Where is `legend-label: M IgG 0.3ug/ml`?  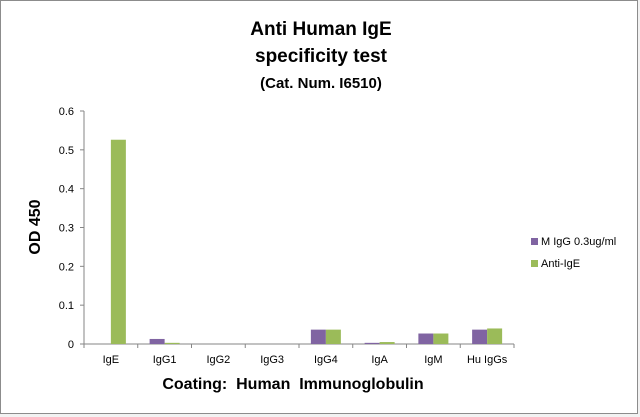 legend-label: M IgG 0.3ug/ml is located at coordinates (578, 242).